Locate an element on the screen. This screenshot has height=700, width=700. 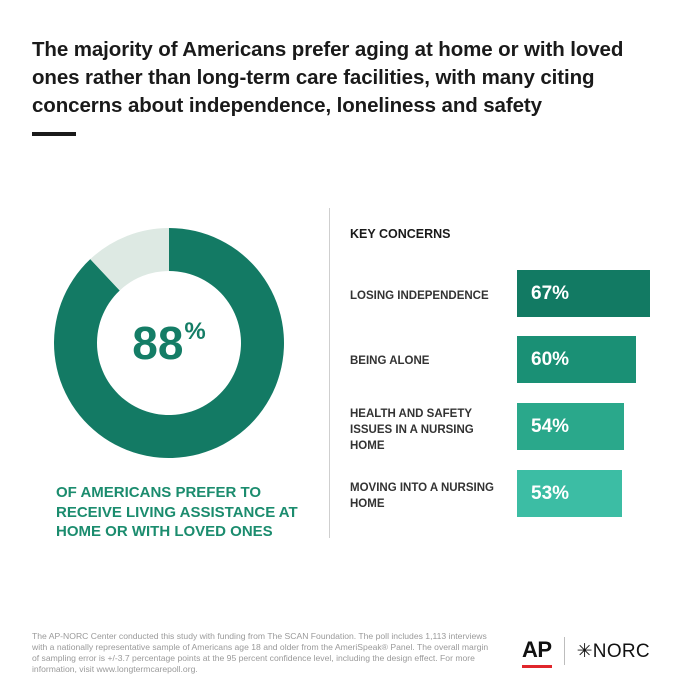
bar: 53% is located at coordinates (570, 493).